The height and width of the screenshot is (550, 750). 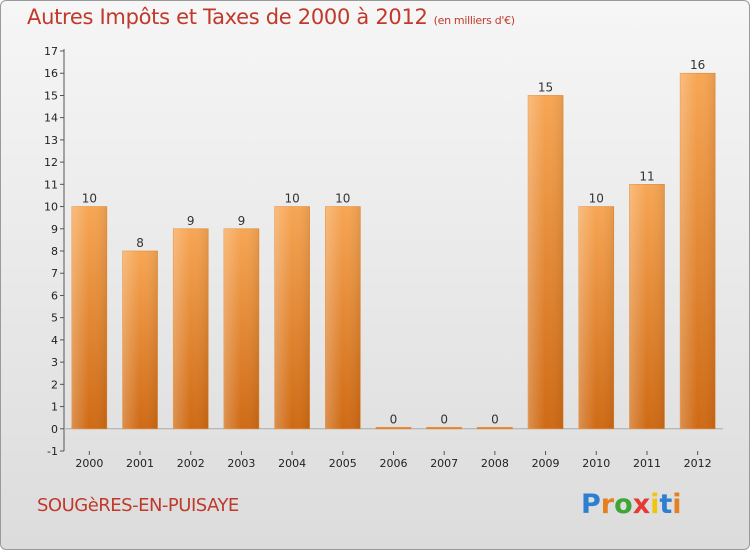 I want to click on y-tick-label: 10, so click(x=51, y=207).